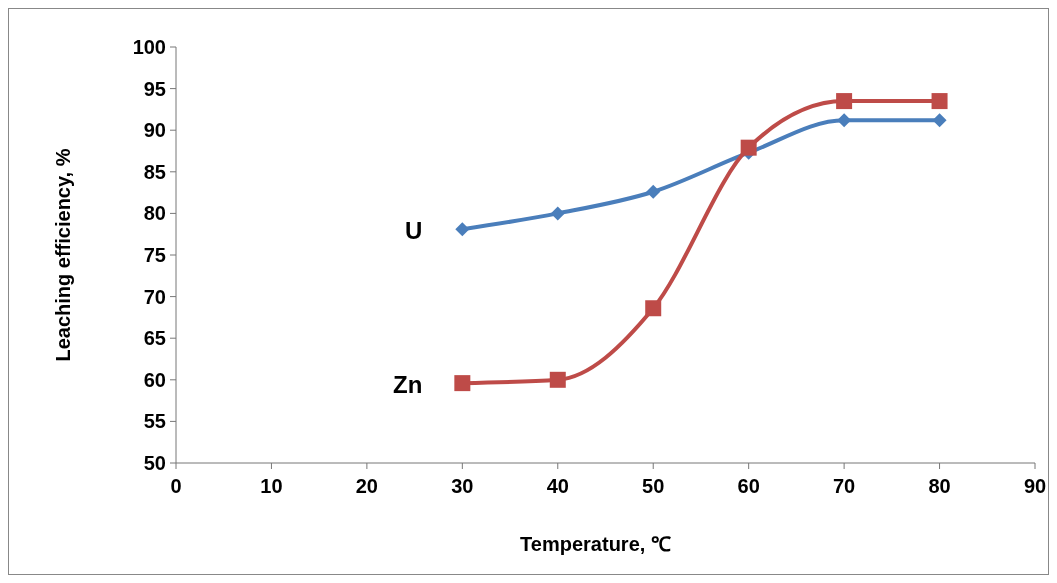 The height and width of the screenshot is (583, 1057). Describe the element at coordinates (154, 88) in the screenshot. I see `y-tick-label: 95` at that location.